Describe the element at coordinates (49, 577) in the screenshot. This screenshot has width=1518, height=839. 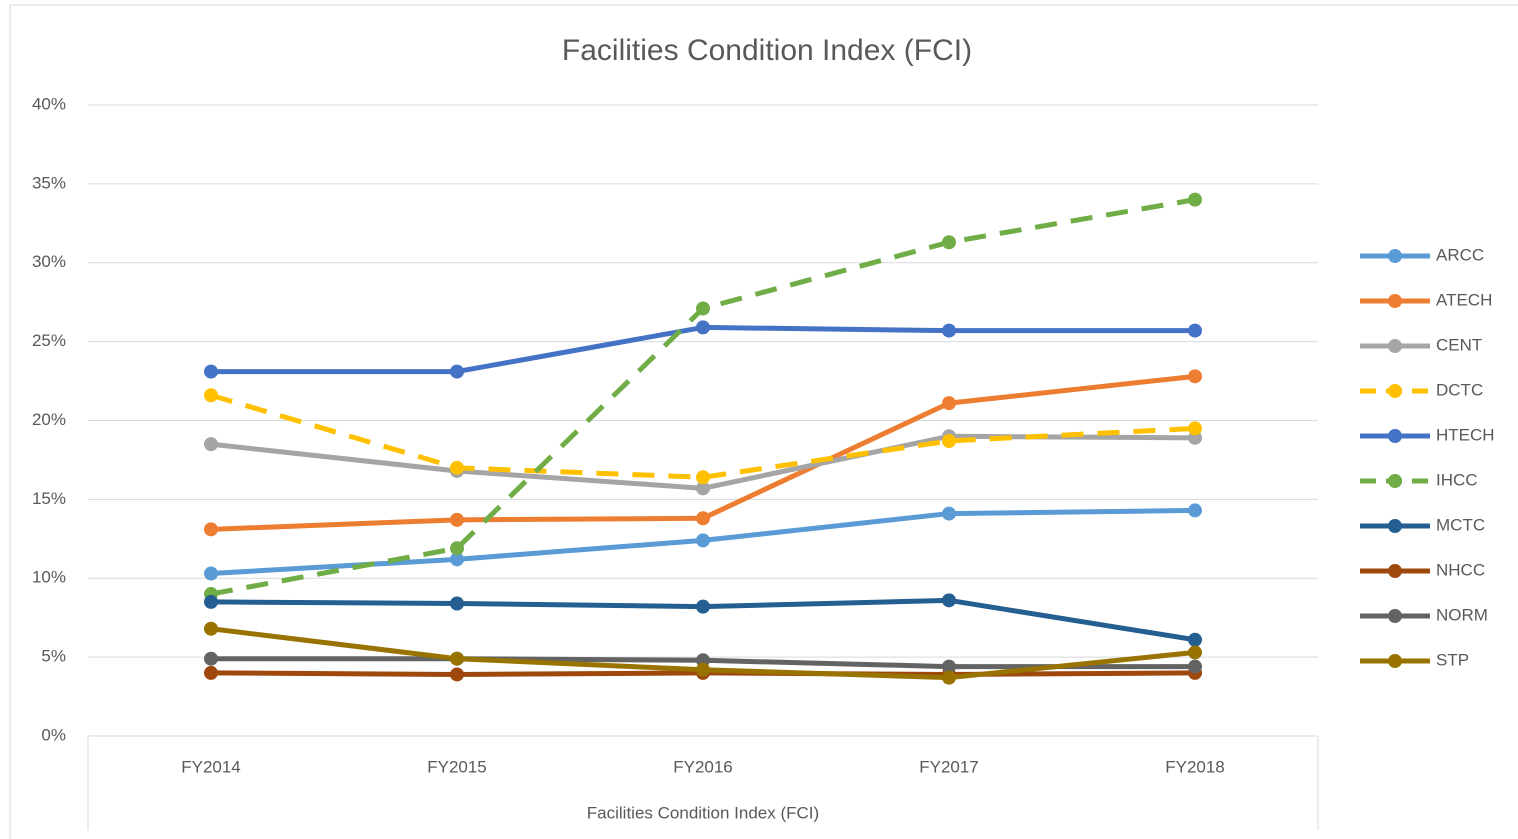
I see `y-tick-label: 10%` at that location.